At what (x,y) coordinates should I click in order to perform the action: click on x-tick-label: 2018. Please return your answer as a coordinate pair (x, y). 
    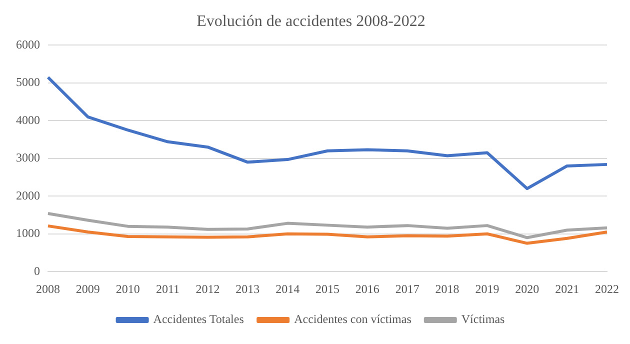
    Looking at the image, I should click on (447, 289).